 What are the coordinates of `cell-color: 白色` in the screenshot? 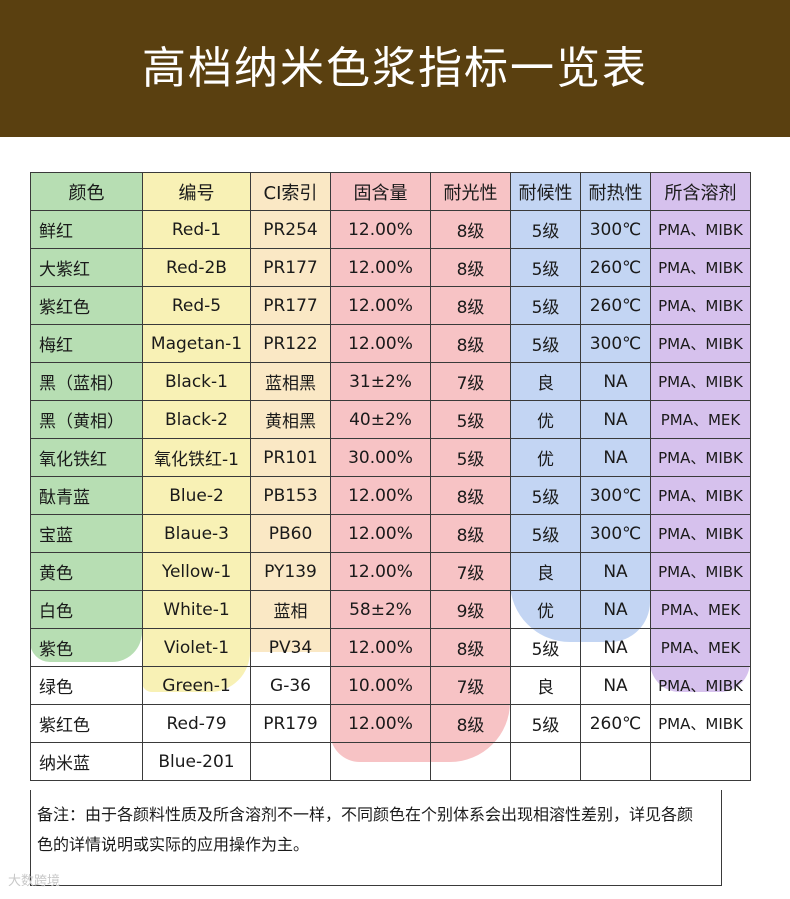 It's located at (86, 609).